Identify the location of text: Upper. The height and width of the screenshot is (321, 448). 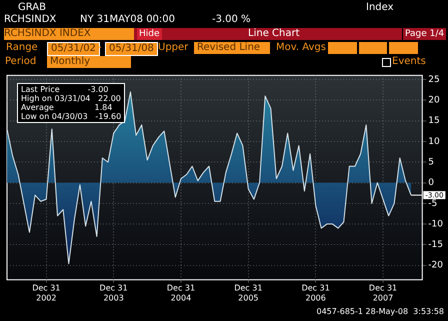
(173, 48).